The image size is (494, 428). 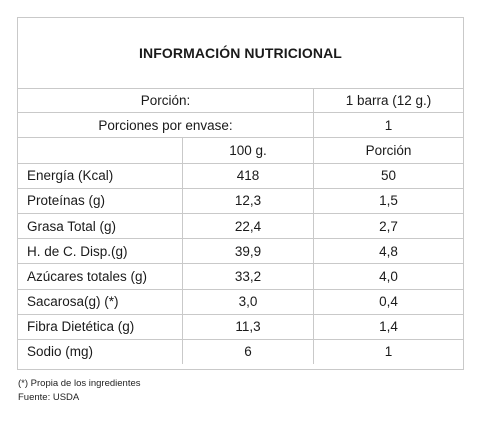 What do you see at coordinates (240, 53) in the screenshot?
I see `nutrition-title: INFORMACIÓN NUTRICIONAL` at bounding box center [240, 53].